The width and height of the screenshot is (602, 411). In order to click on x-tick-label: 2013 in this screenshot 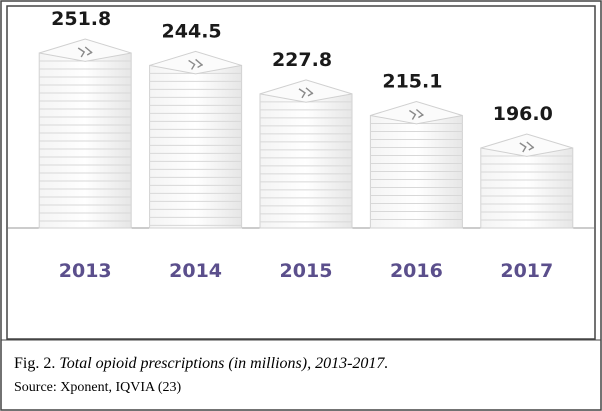, I will do `click(85, 271)`.